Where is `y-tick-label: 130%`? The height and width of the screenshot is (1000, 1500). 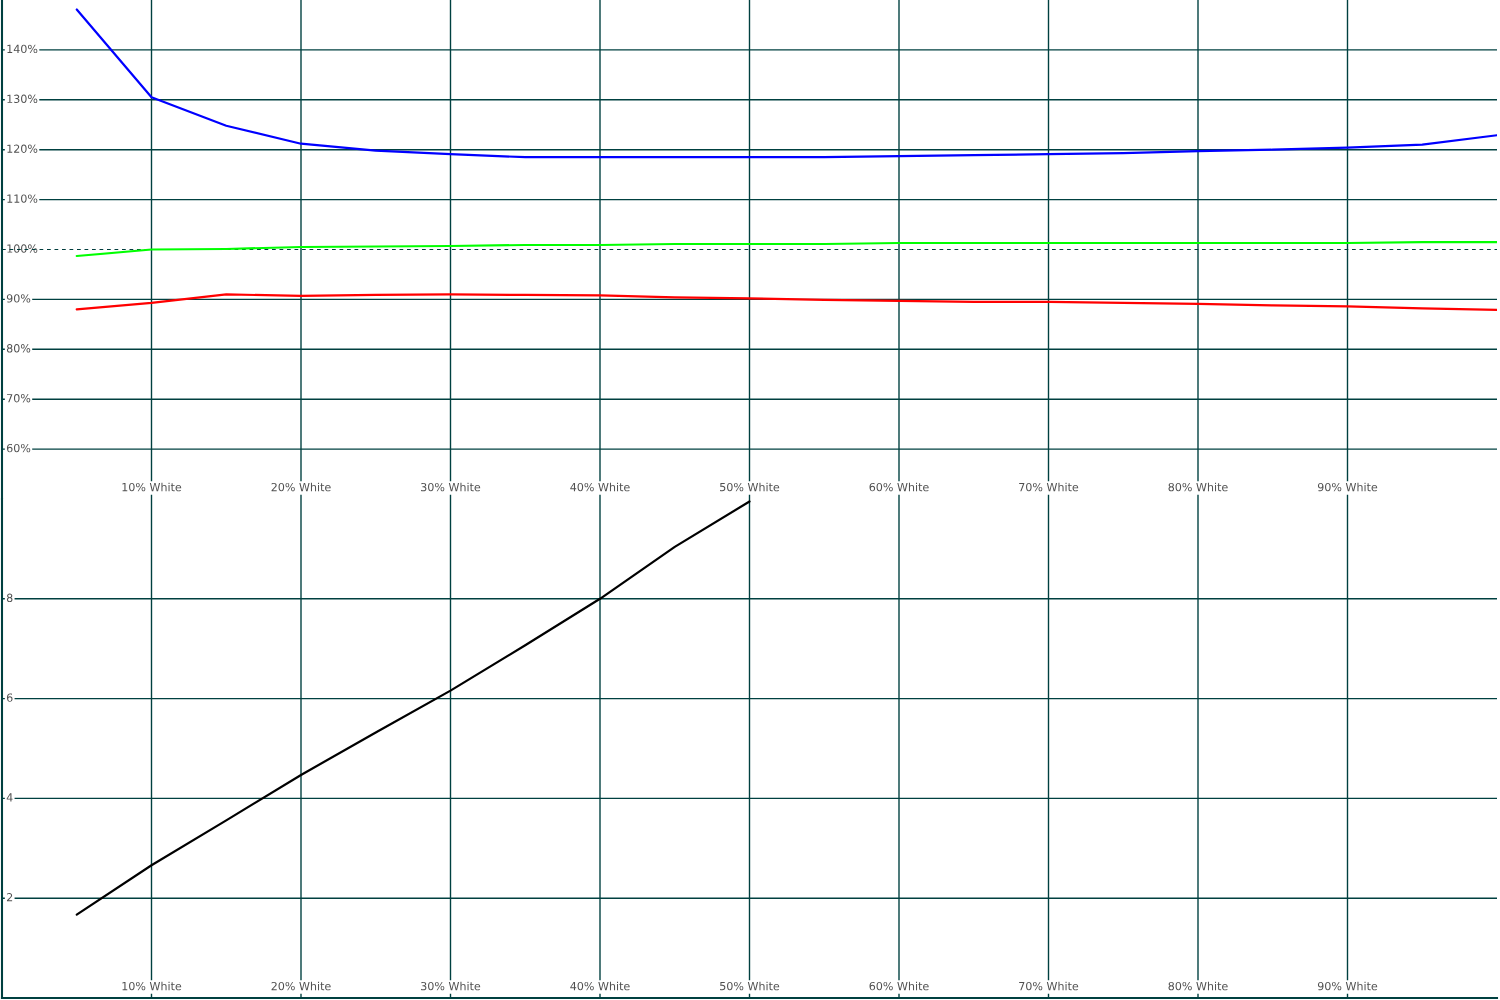
y-tick-label: 130% is located at coordinates (22, 99).